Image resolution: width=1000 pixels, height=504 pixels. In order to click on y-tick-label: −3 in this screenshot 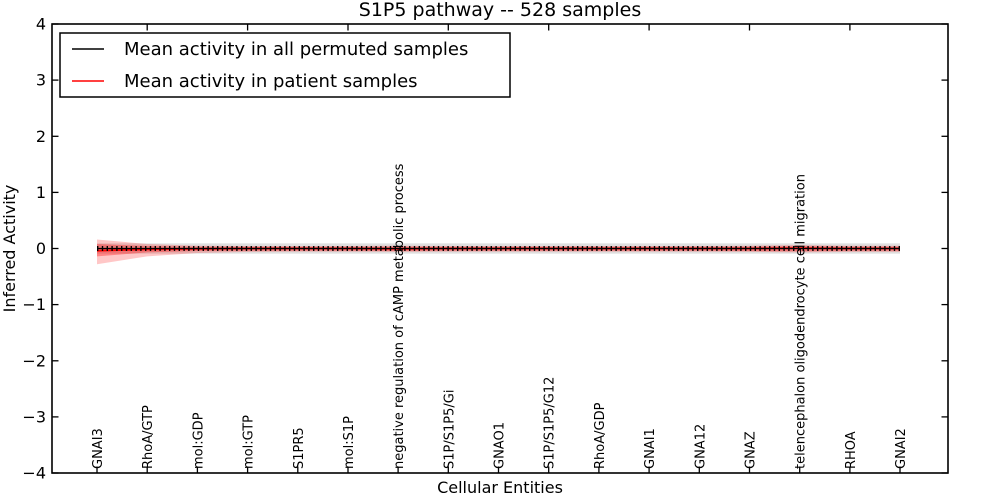, I will do `click(34, 416)`.